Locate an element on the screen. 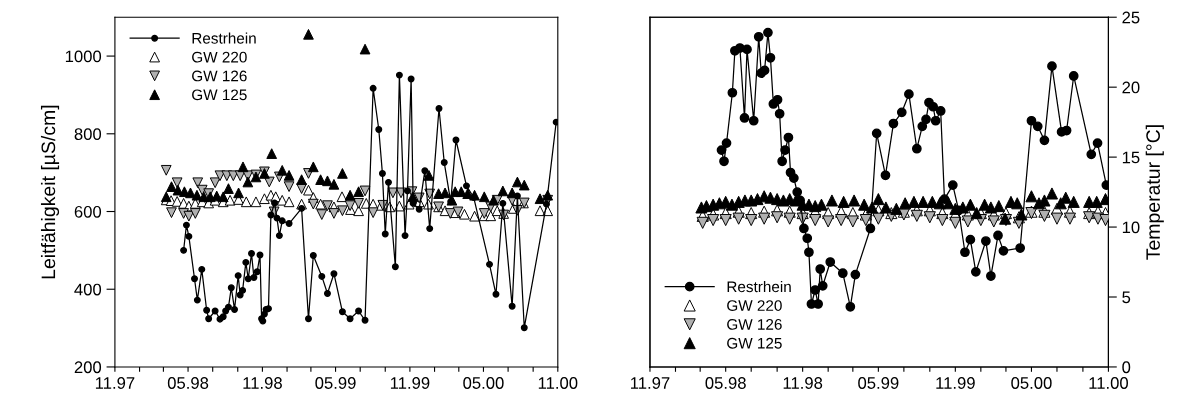  y2-tick-label: 10 is located at coordinates (1131, 227).